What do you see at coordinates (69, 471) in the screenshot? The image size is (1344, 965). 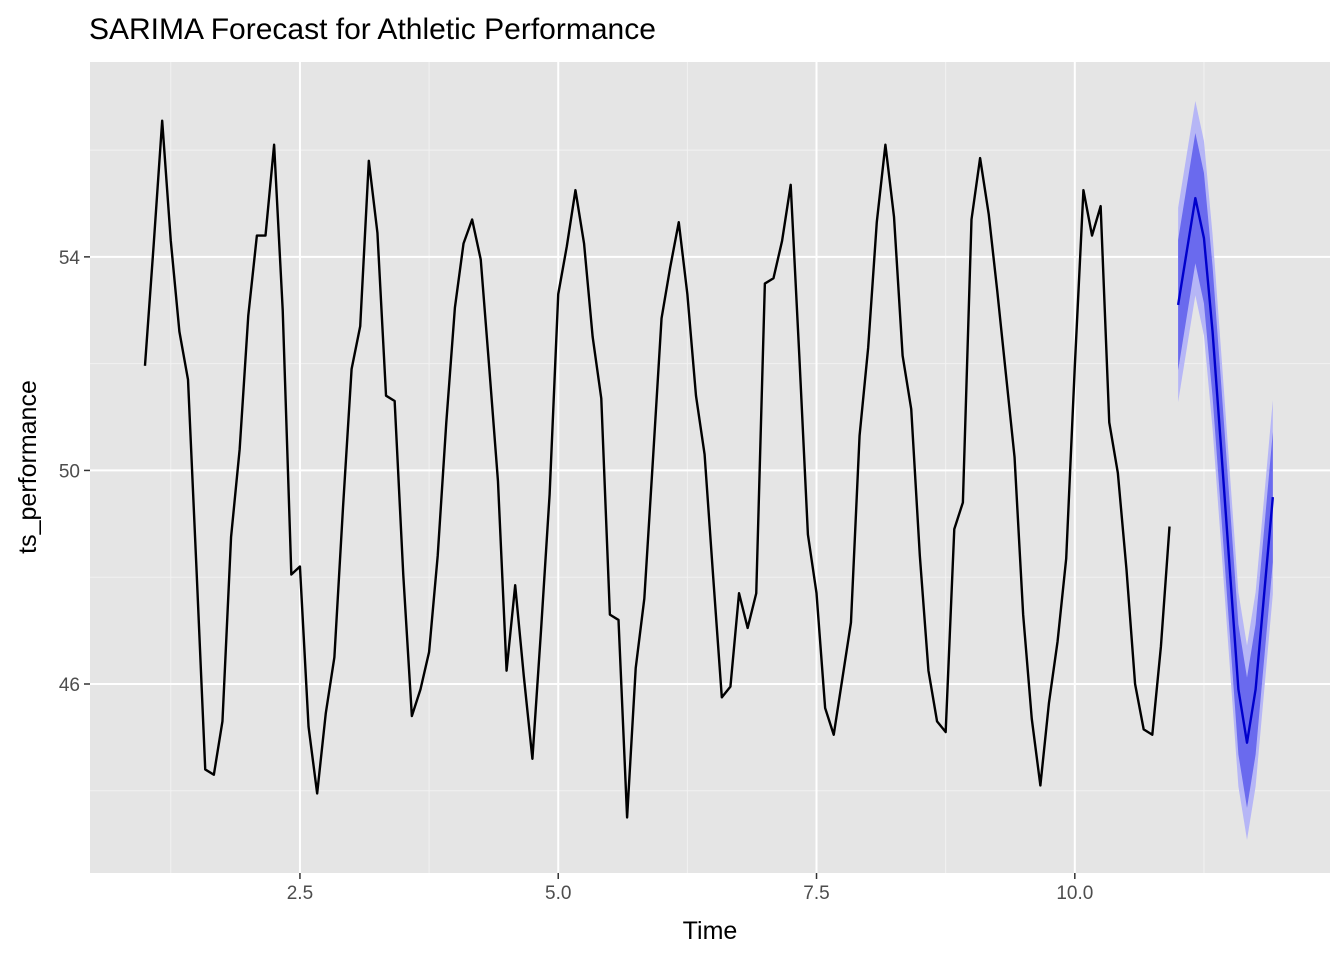 I see `y-tick-label: 50` at bounding box center [69, 471].